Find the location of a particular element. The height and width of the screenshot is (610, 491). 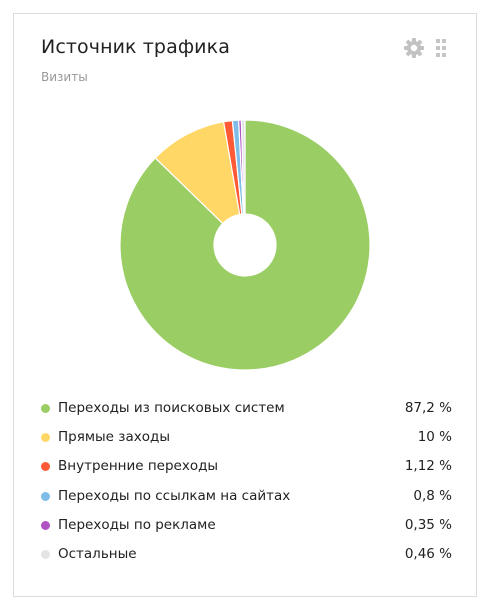

legend-label: Остальные is located at coordinates (97, 553).